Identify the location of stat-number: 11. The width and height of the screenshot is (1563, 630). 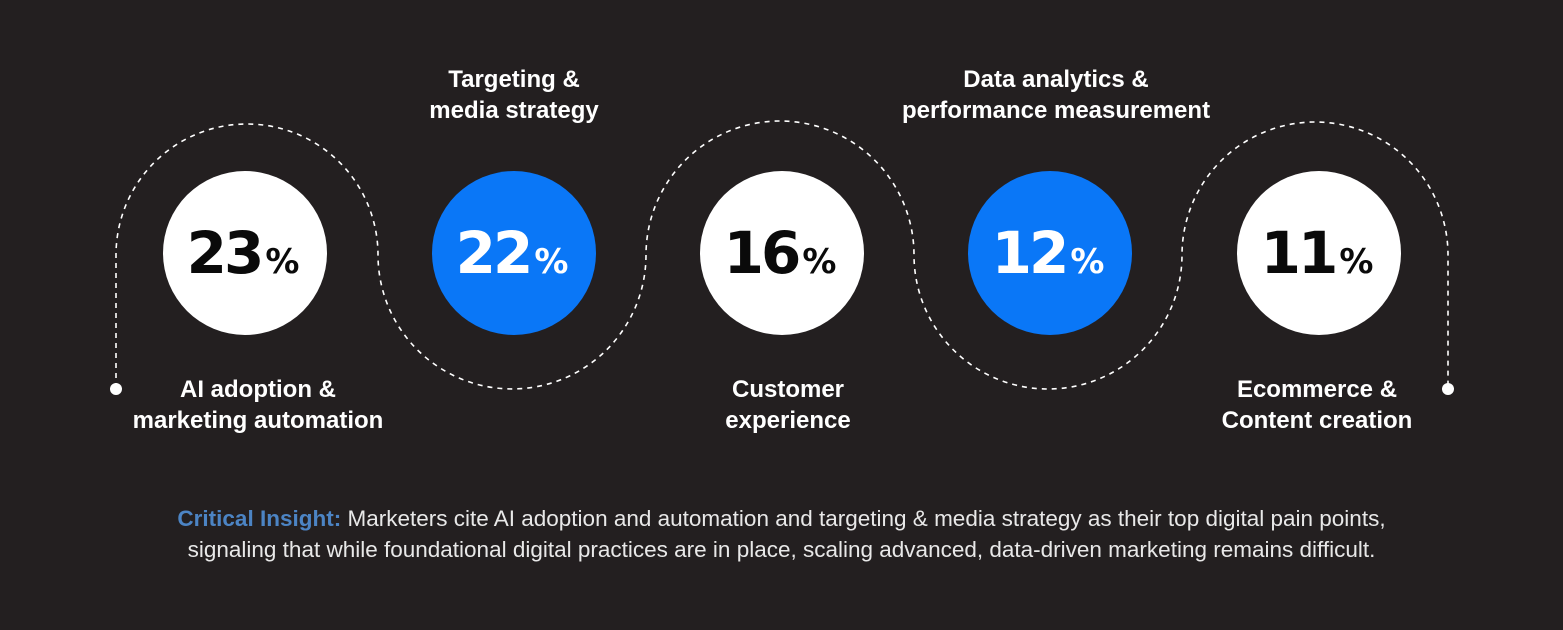
(1299, 253).